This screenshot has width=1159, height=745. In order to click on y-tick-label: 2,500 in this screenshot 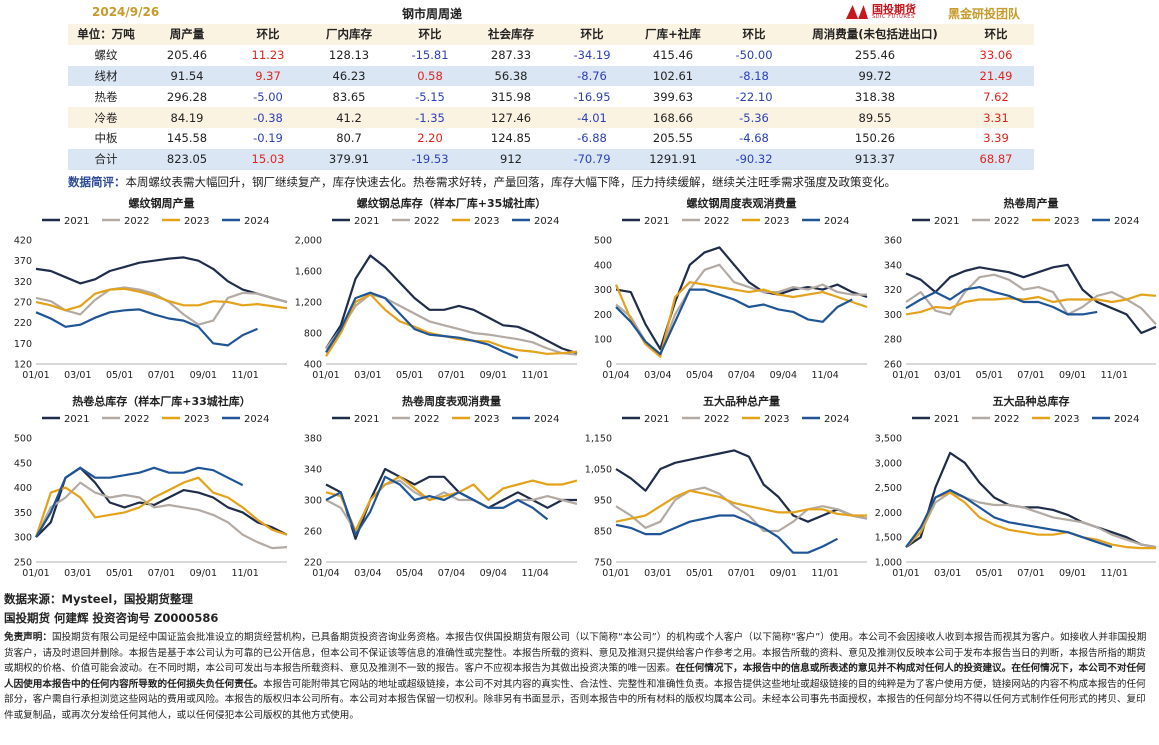, I will do `click(888, 488)`.